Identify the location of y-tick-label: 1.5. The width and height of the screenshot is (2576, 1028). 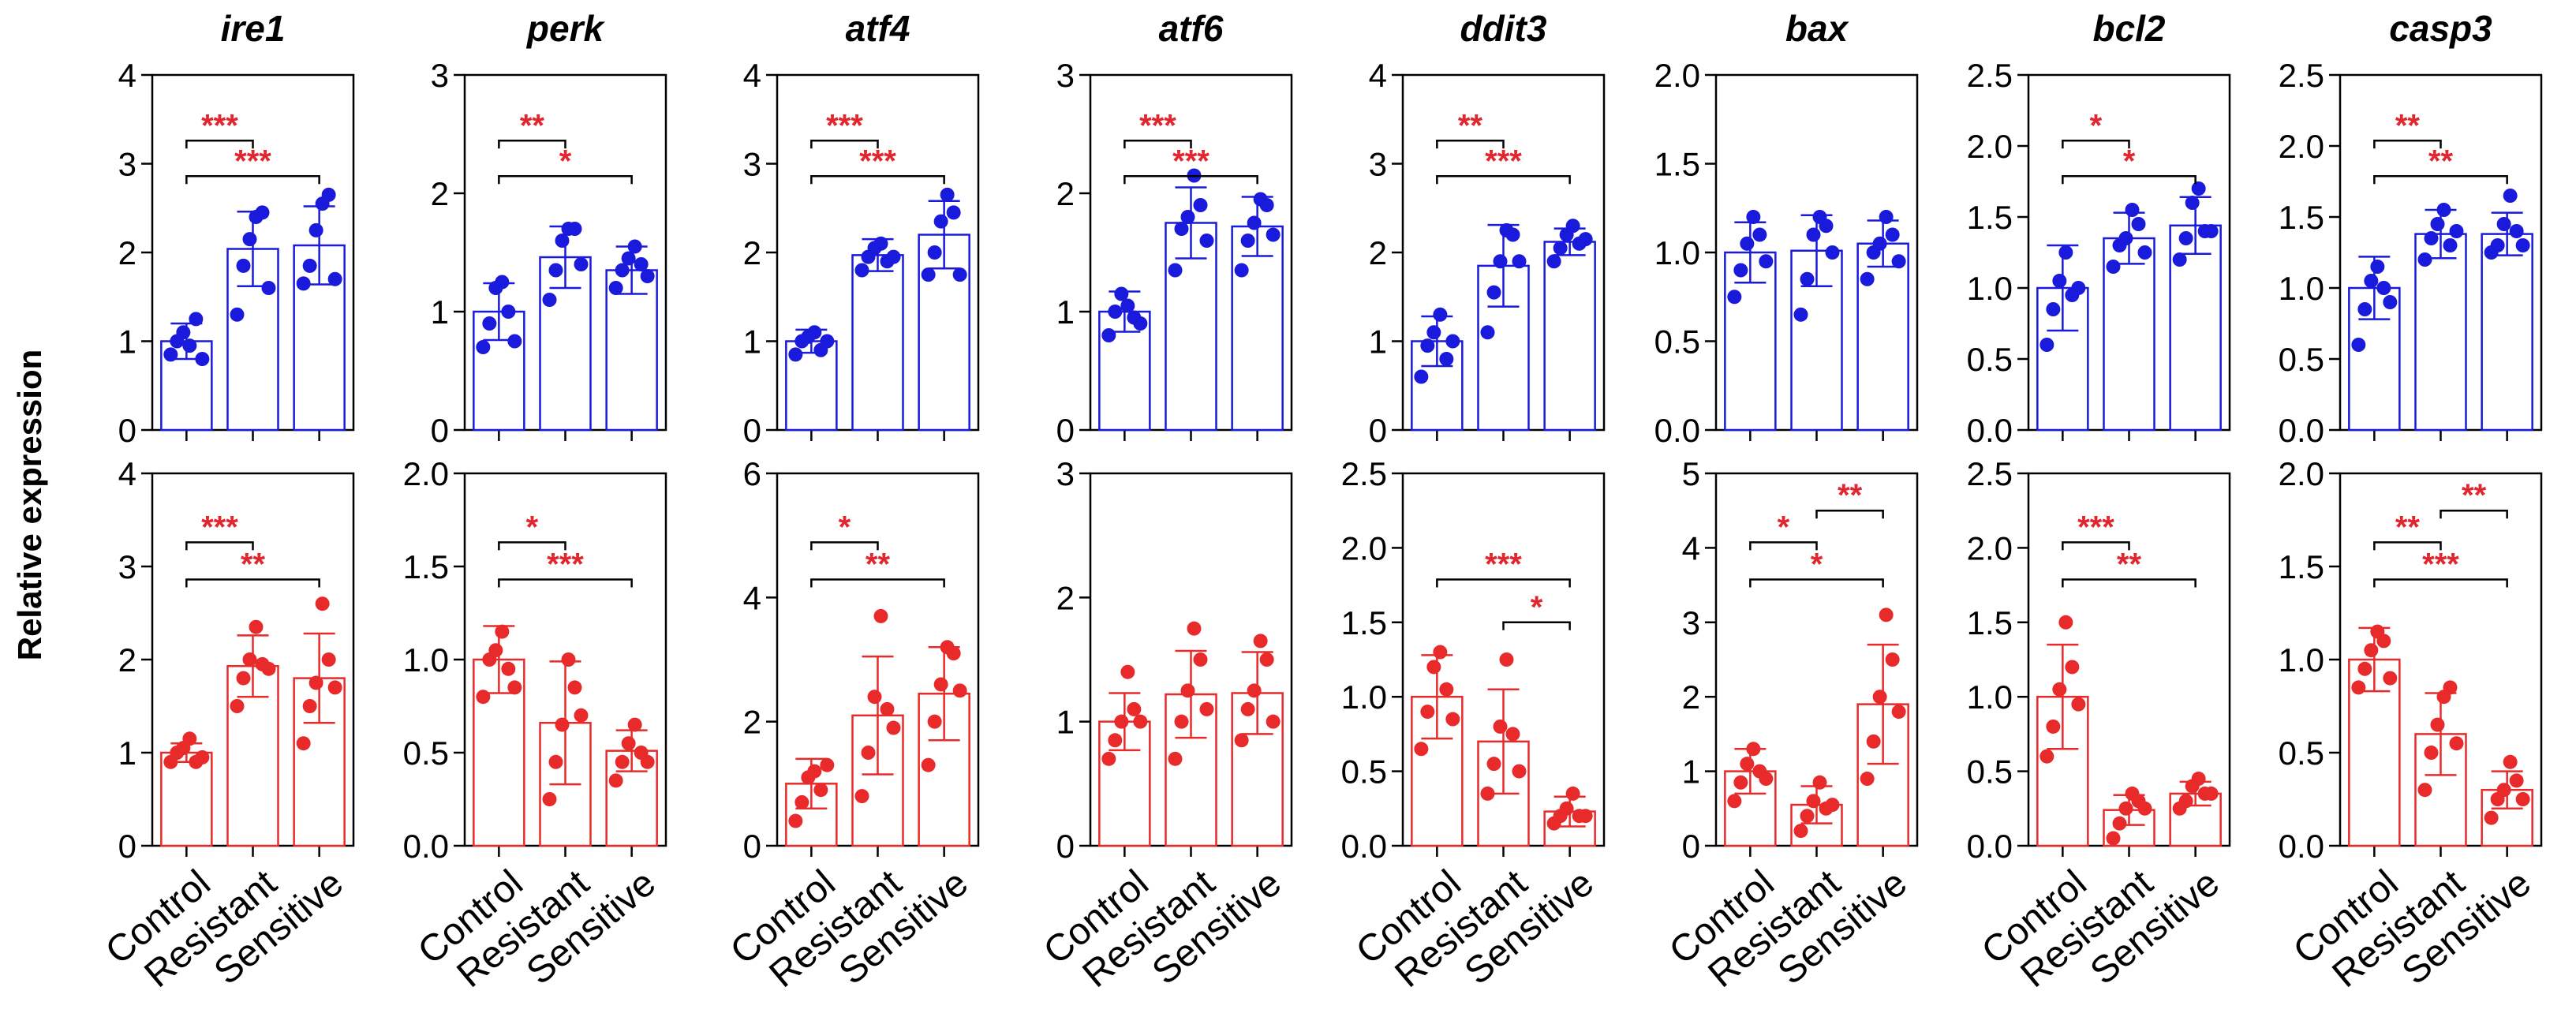
(2301, 217).